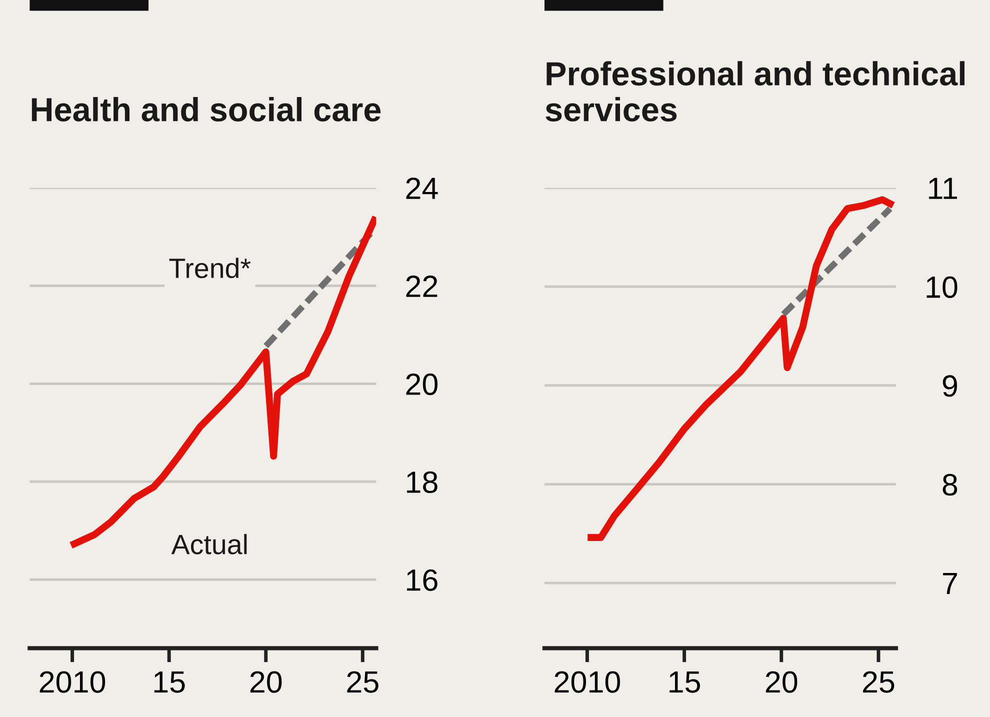 The width and height of the screenshot is (990, 717). What do you see at coordinates (422, 384) in the screenshot?
I see `y-tick-label: 20` at bounding box center [422, 384].